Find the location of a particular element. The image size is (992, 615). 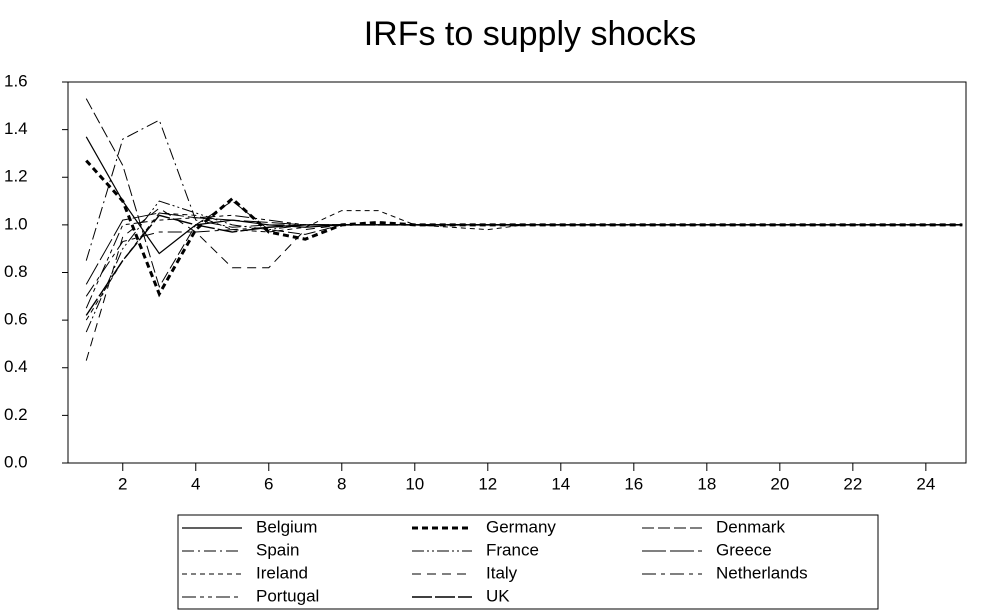

legend-label: France is located at coordinates (512, 549).